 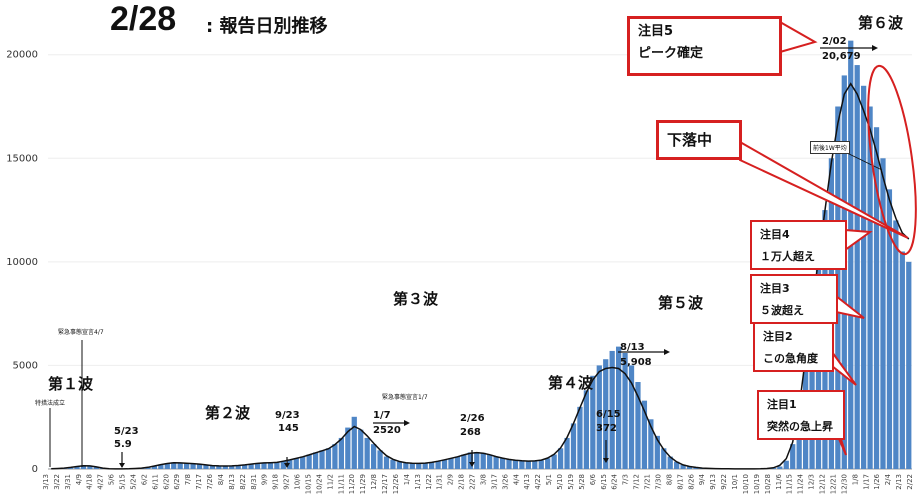 I want to click on avg-line-label: 前後1W平均, so click(x=830, y=147).